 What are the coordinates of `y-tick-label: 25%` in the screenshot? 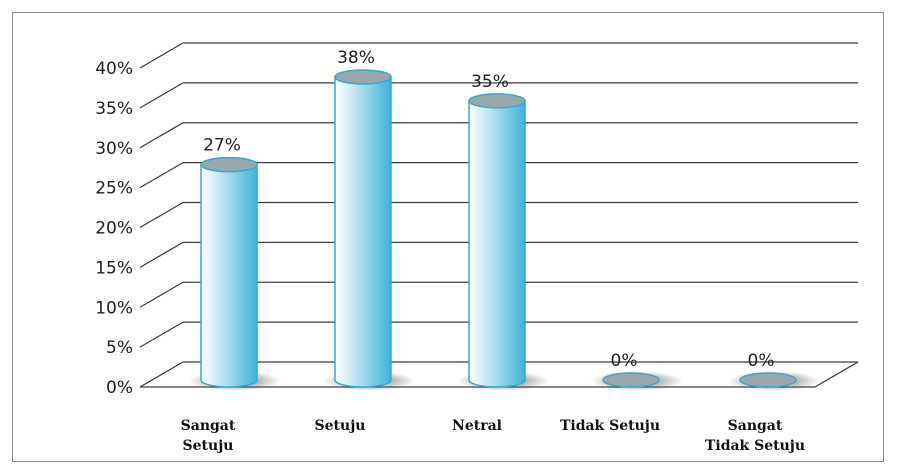 It's located at (114, 189).